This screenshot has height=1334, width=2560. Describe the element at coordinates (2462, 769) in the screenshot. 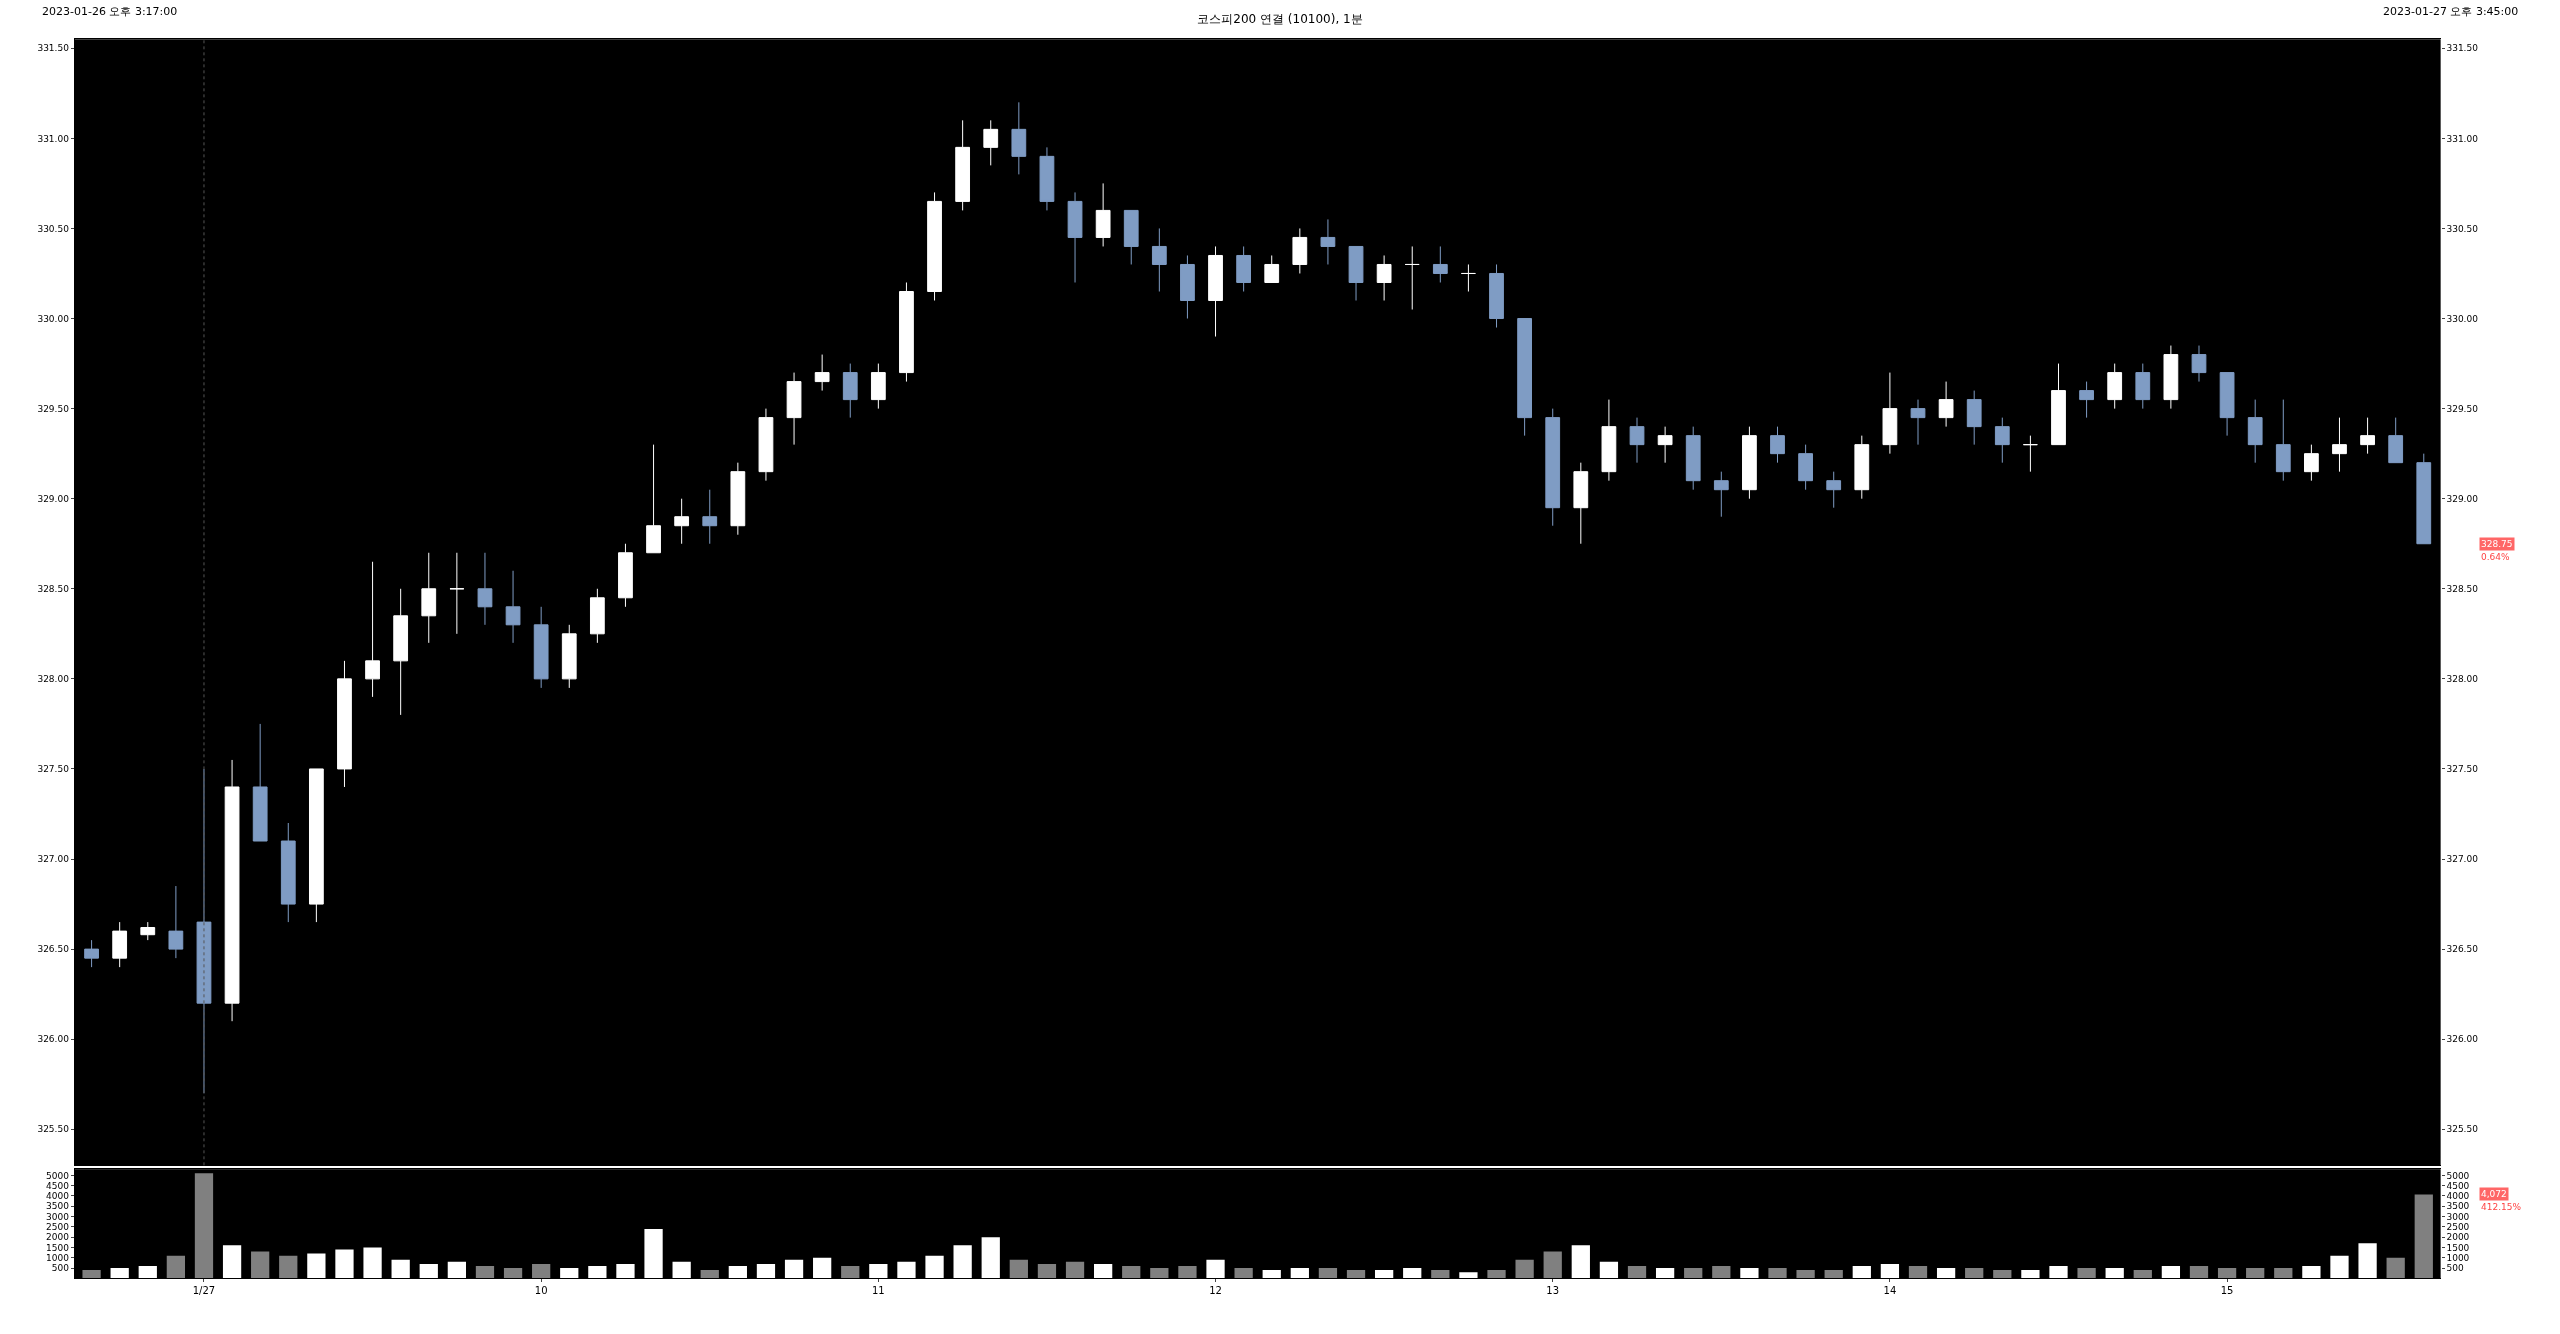

I see `y2-tick-label: 327.50` at that location.